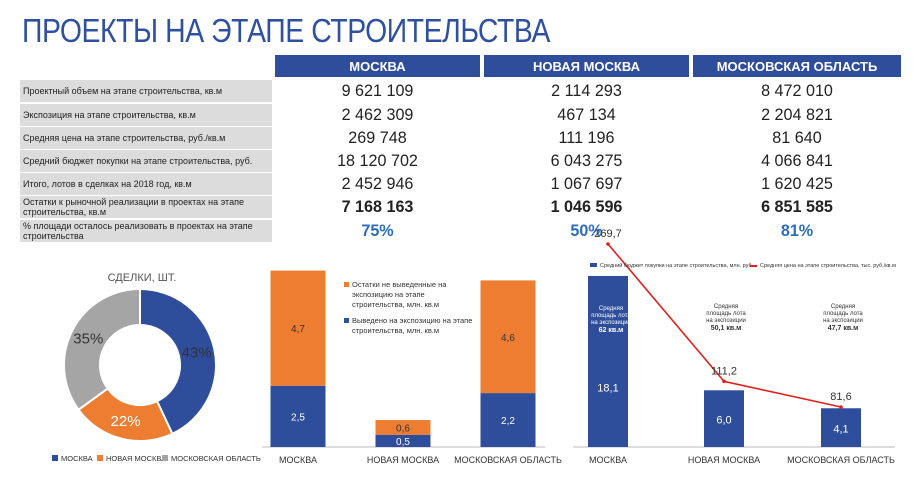  Describe the element at coordinates (797, 183) in the screenshot. I see `table-cell: 1 620 425` at that location.